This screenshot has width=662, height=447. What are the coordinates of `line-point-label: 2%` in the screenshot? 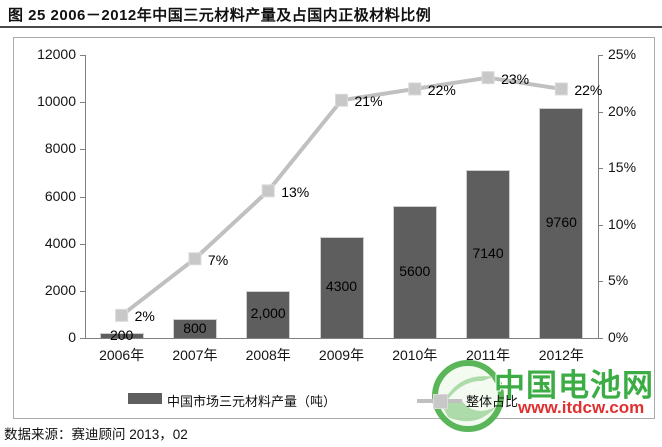 It's located at (144, 316).